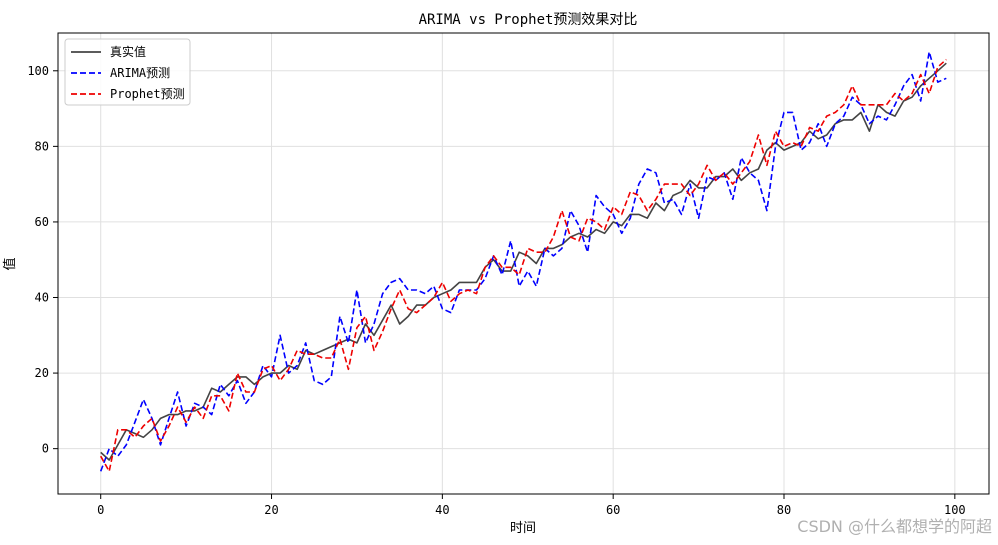 This screenshot has width=998, height=545. Describe the element at coordinates (42, 222) in the screenshot. I see `y-tick-label: 60` at that location.